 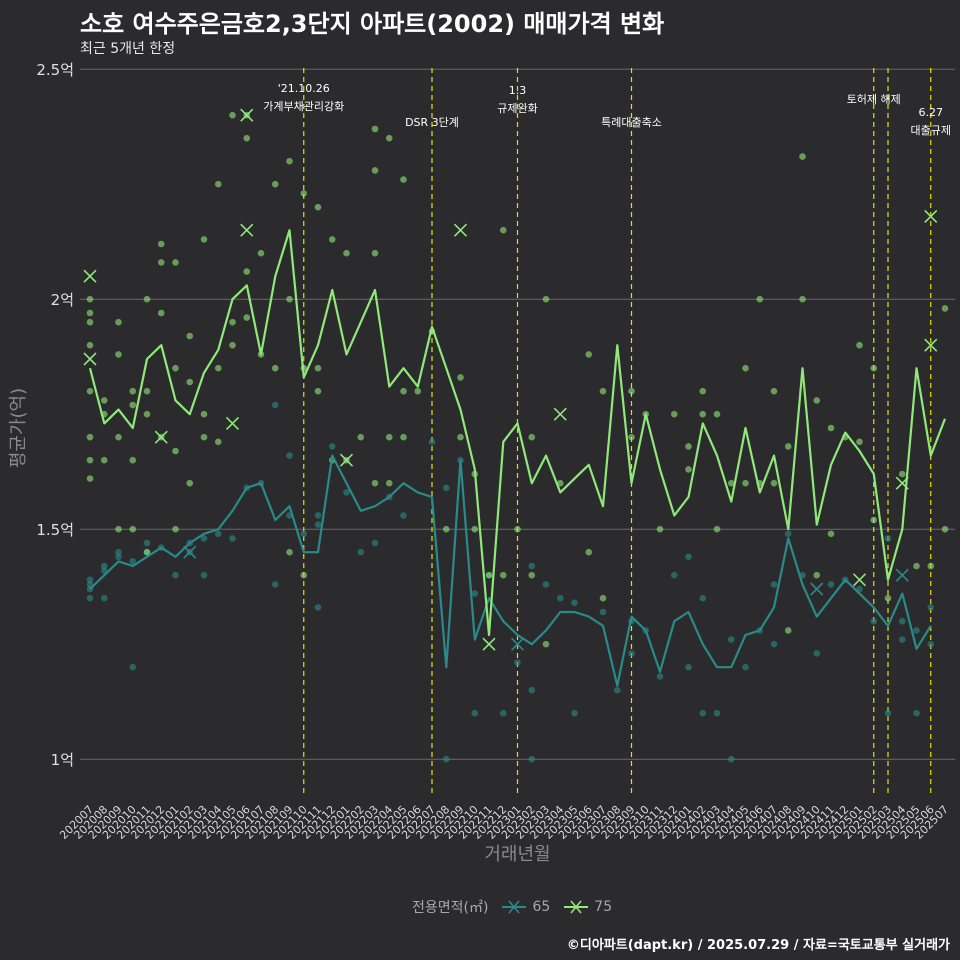 I want to click on chart-title: 소호 여수주은금호2,3단지 아파트(2002) 매매가격 변화, so click(x=372, y=24).